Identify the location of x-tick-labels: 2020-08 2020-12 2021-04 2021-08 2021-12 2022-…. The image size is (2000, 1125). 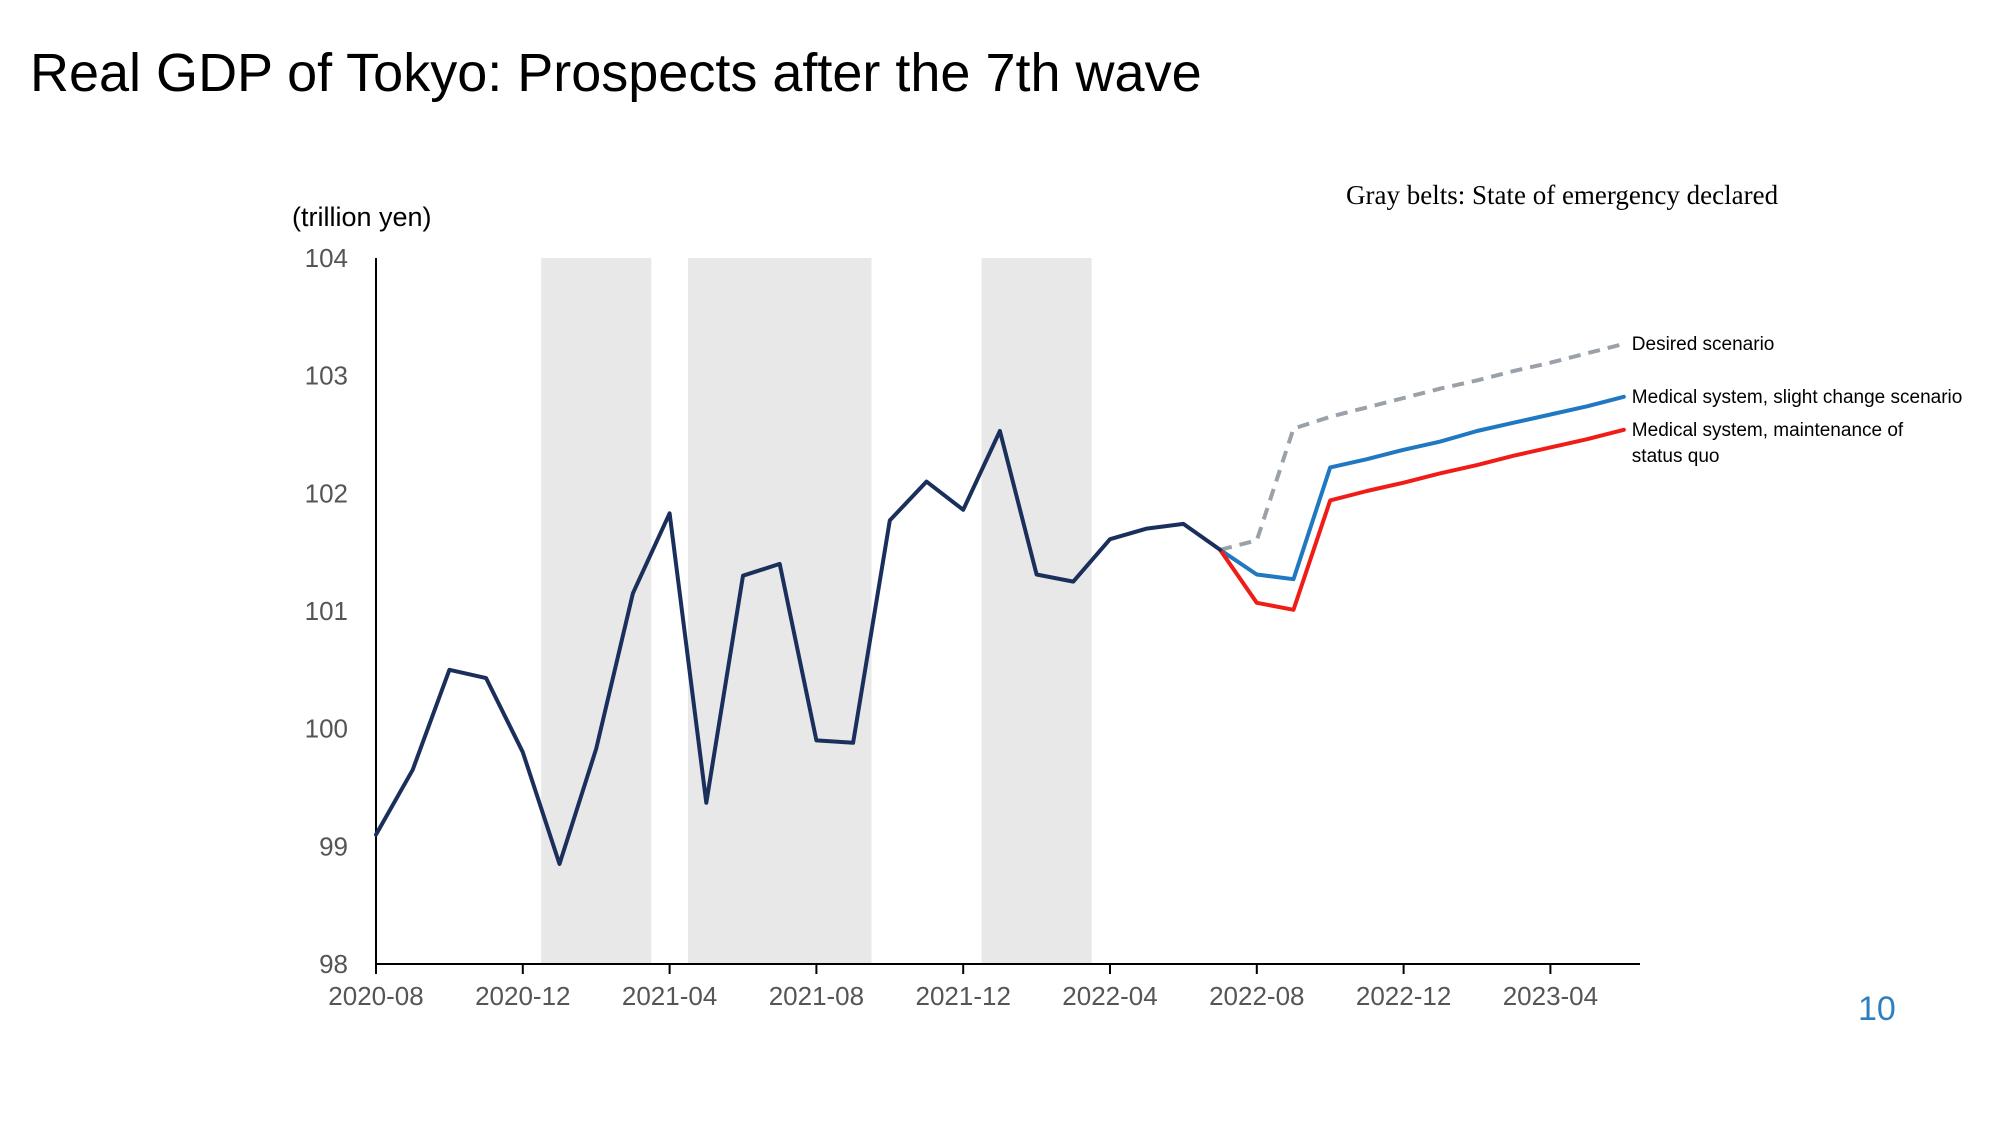
(963, 987).